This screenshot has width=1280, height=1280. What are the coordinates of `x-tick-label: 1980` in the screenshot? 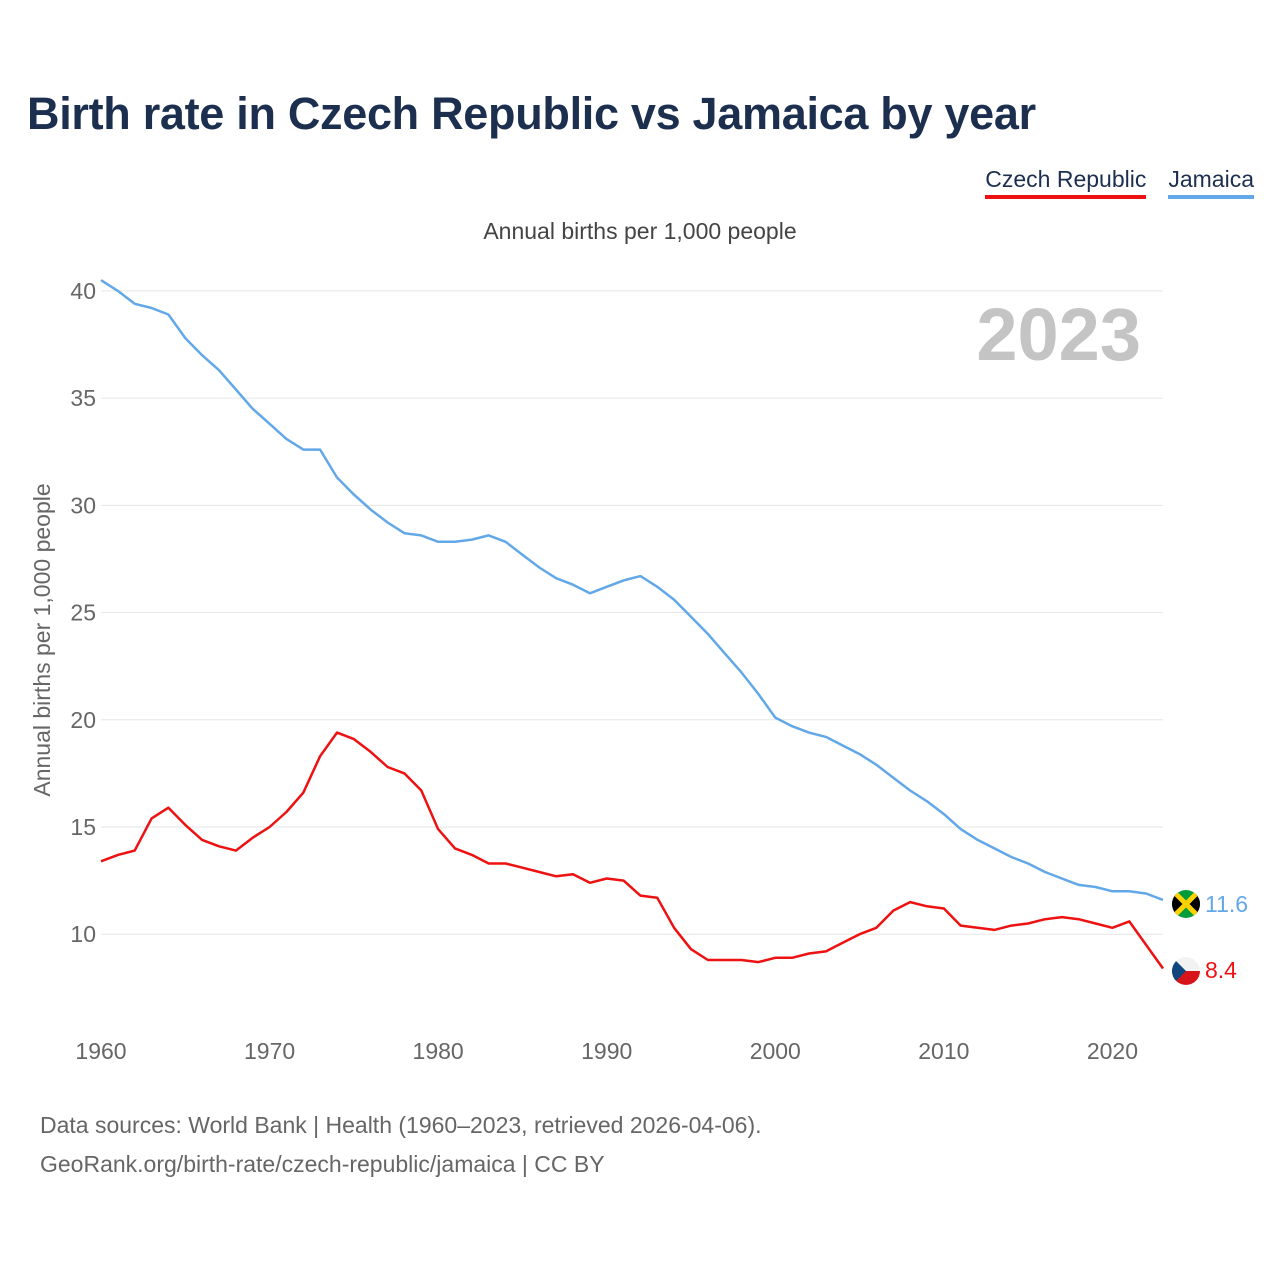 It's located at (438, 1051).